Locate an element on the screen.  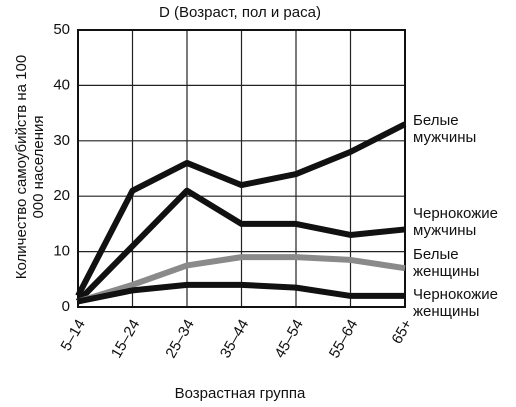
x-tick-label: 35–44 is located at coordinates (235, 338).